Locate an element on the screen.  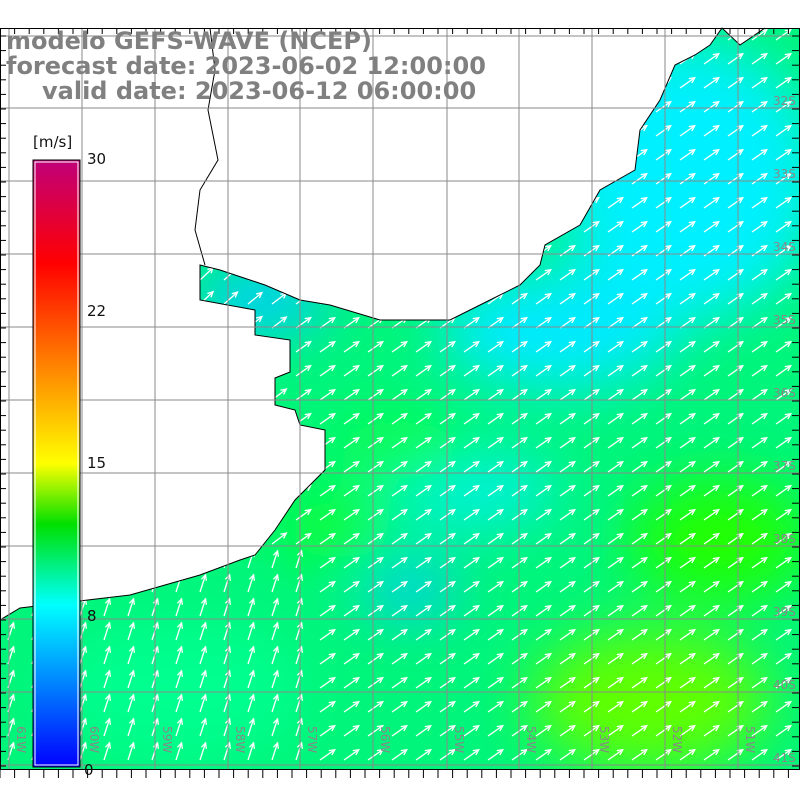
longitude-label: 61W is located at coordinates (21, 739).